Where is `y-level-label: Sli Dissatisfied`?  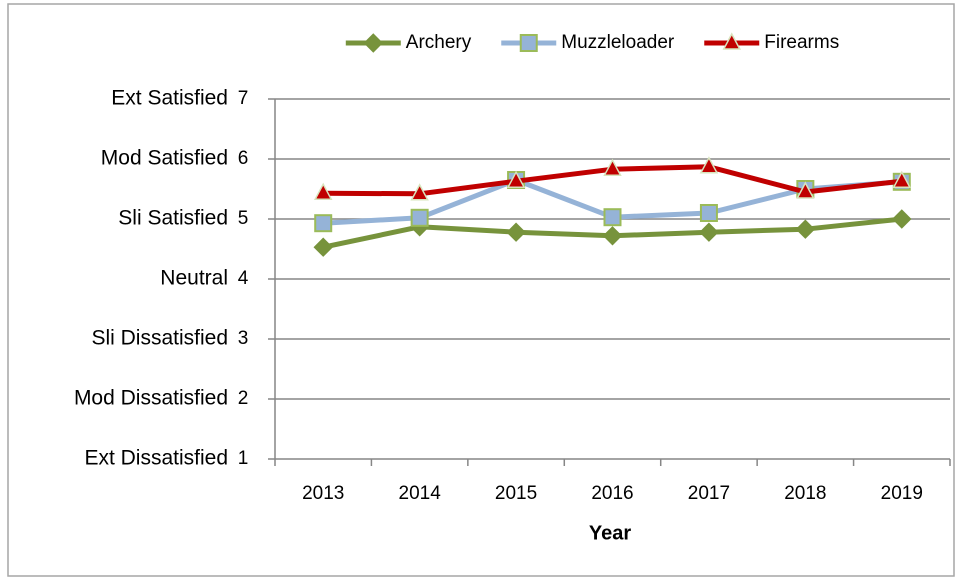
y-level-label: Sli Dissatisfied is located at coordinates (159, 338).